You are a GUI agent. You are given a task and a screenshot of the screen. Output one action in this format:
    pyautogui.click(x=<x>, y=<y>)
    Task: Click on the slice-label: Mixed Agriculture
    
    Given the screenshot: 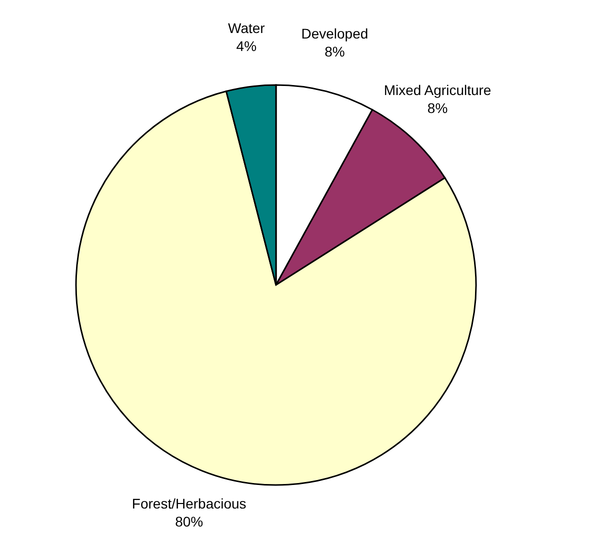 What is the action you would take?
    pyautogui.click(x=438, y=90)
    